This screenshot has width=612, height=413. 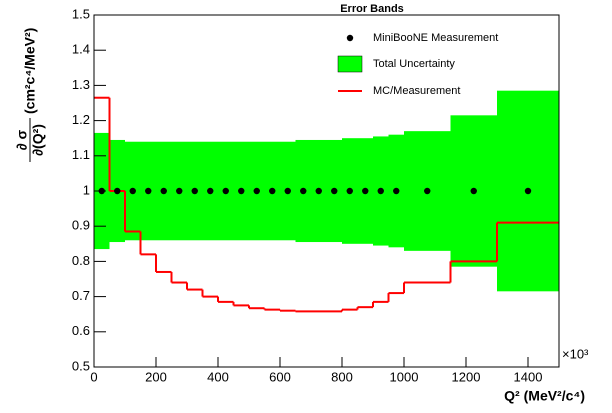 I want to click on x-tick-label: 400, so click(x=218, y=376).